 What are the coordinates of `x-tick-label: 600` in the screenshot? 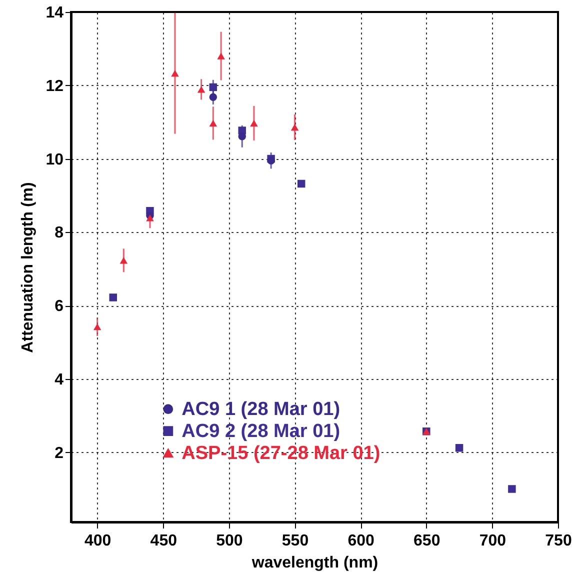 It's located at (361, 541).